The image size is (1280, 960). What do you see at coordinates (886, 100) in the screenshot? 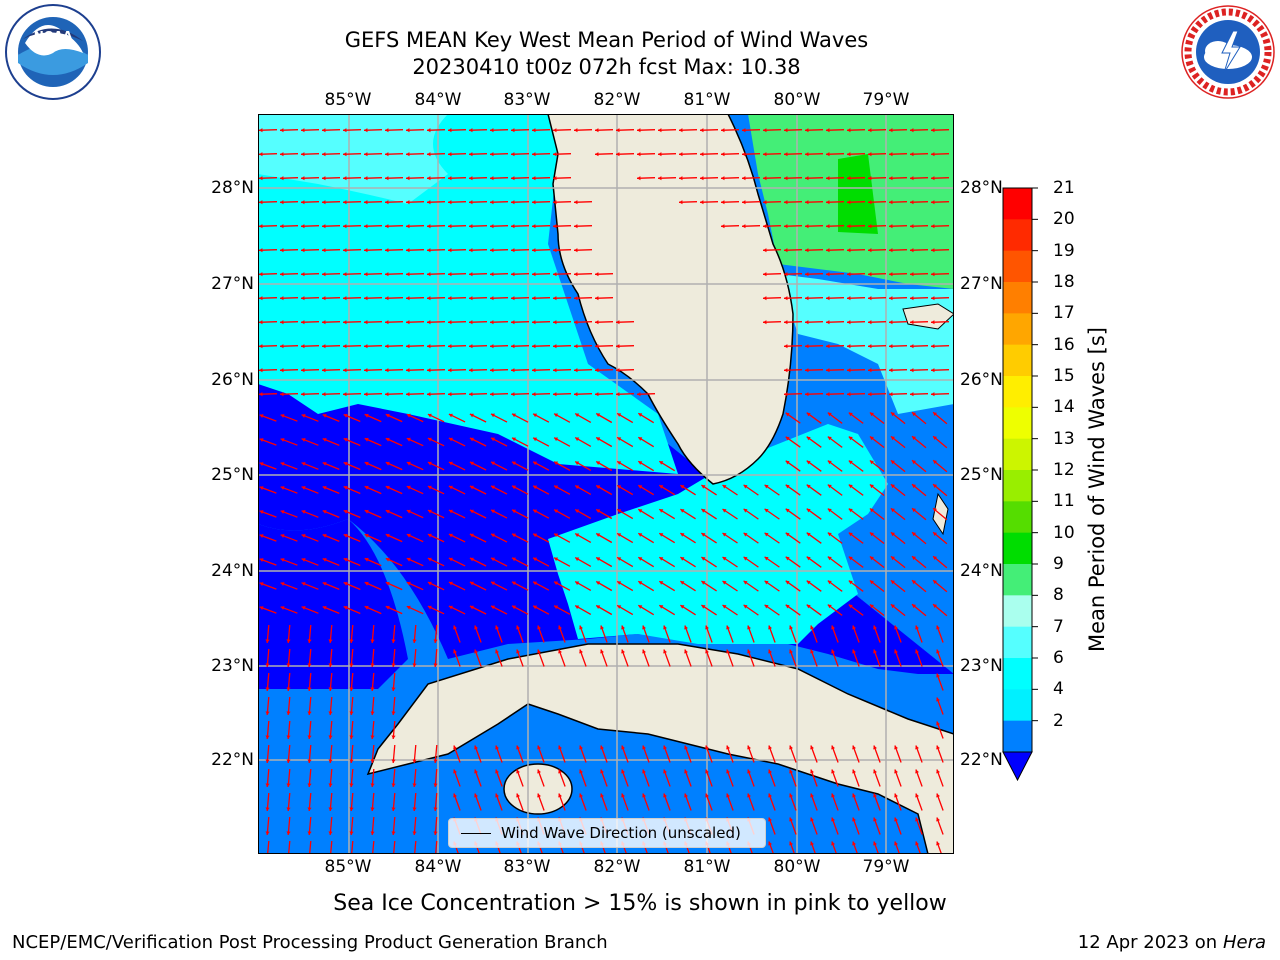
I see `lon-label-top: 79°W` at bounding box center [886, 100].